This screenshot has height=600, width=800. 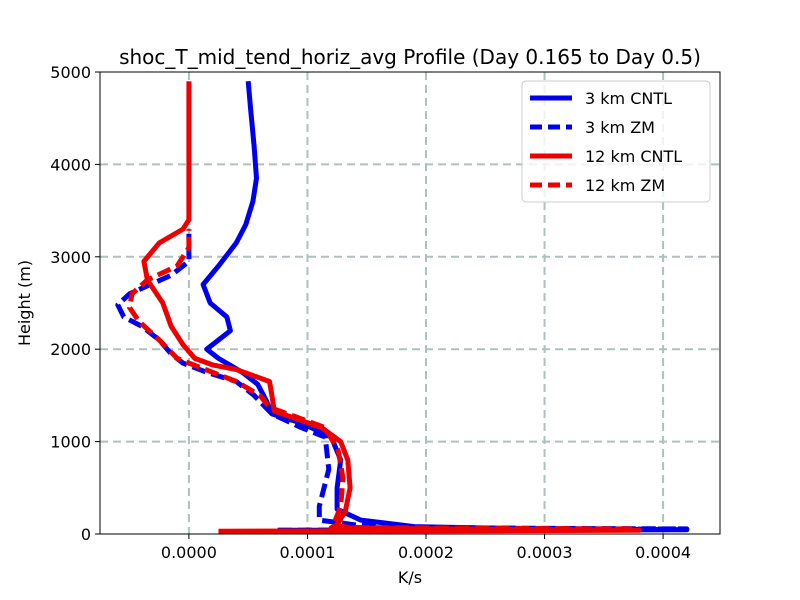 What do you see at coordinates (606, 142) in the screenshot?
I see `legend-entries: 3 km CNTL 3 km ZM 12 km CNTL 12 km ZM` at bounding box center [606, 142].